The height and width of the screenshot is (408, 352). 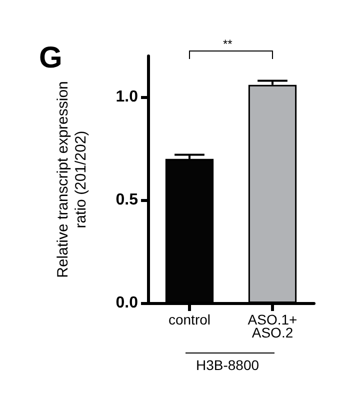 I want to click on text: H3B-8800, so click(x=228, y=365).